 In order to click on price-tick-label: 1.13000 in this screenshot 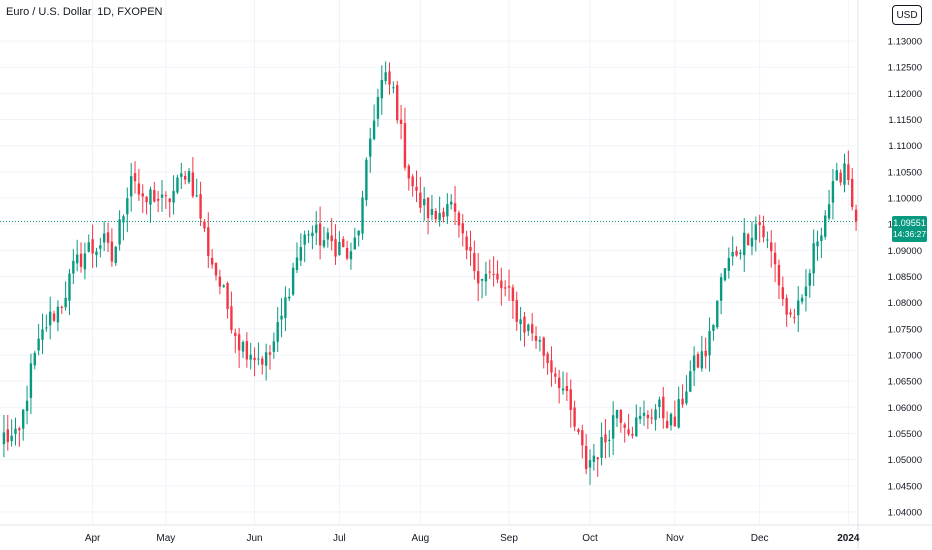, I will do `click(905, 42)`.